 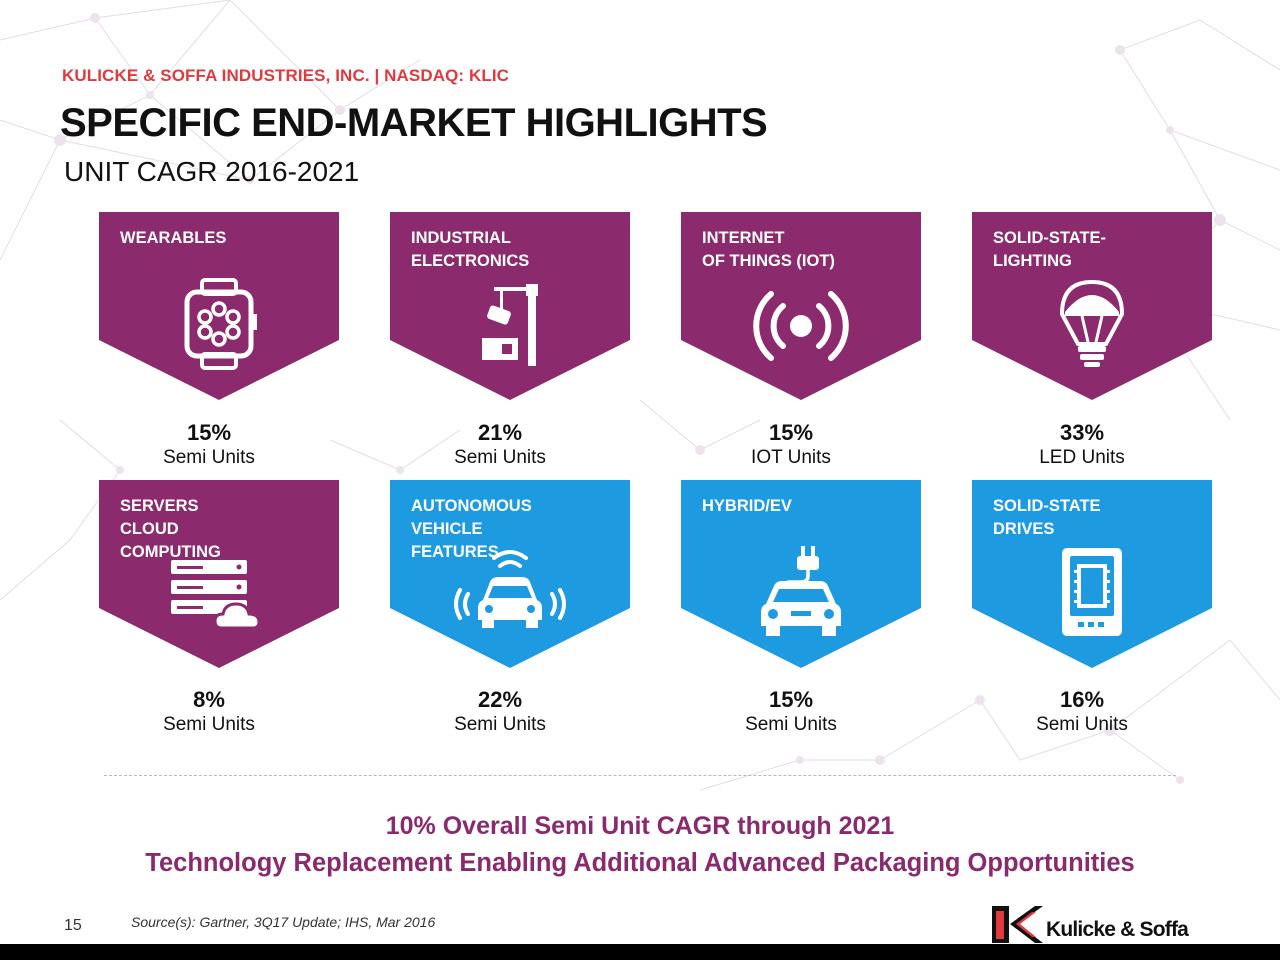 What do you see at coordinates (1082, 699) in the screenshot?
I see `cagr-value: 16%` at bounding box center [1082, 699].